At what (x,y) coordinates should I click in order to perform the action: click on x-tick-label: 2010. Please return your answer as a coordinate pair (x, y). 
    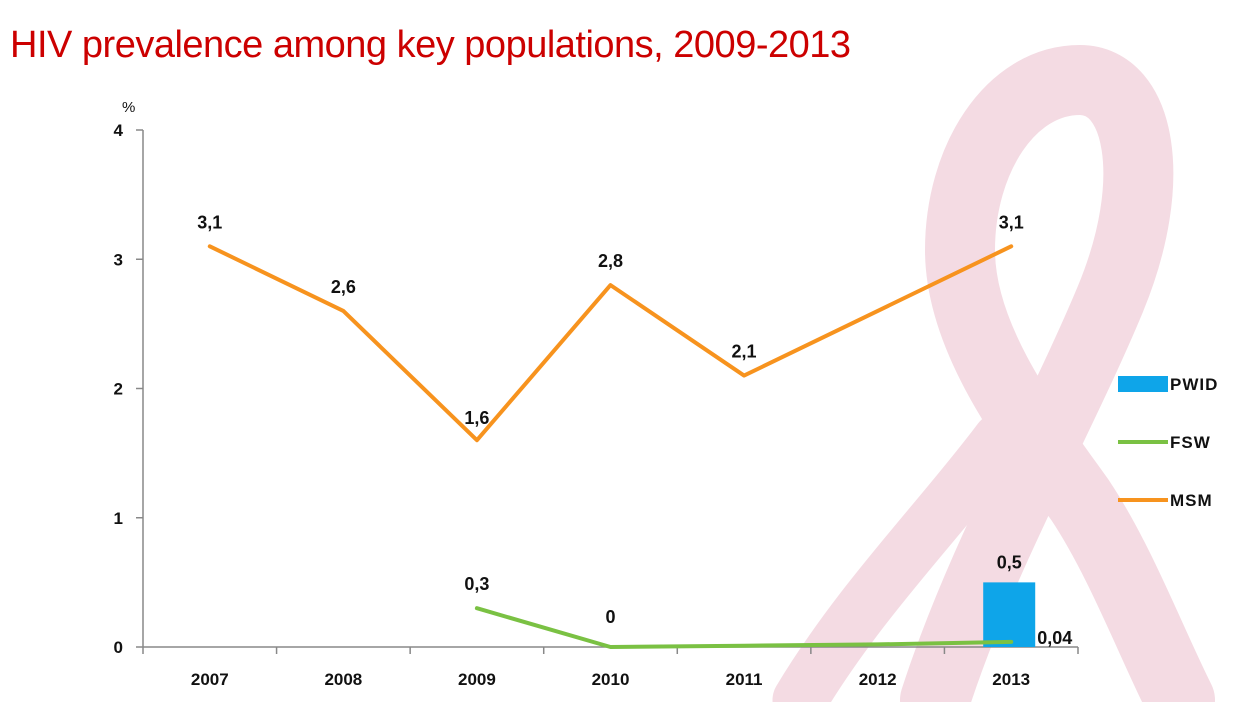
    Looking at the image, I should click on (611, 679).